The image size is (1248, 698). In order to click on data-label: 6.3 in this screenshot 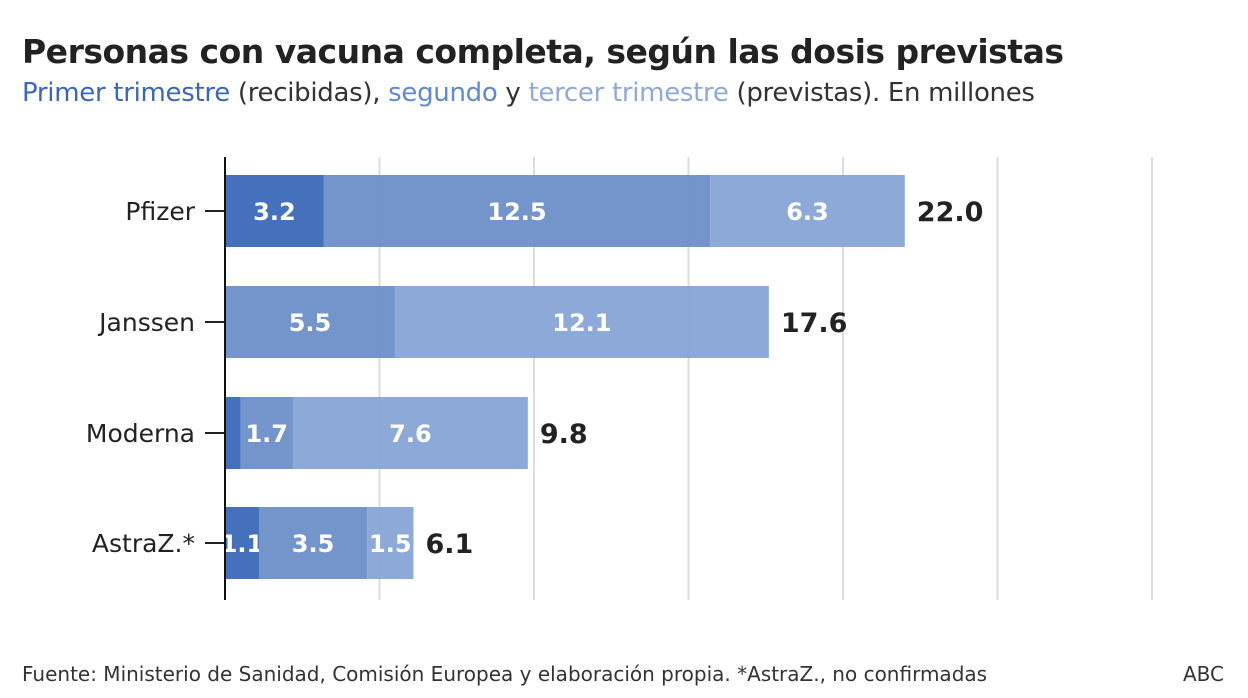, I will do `click(807, 212)`.